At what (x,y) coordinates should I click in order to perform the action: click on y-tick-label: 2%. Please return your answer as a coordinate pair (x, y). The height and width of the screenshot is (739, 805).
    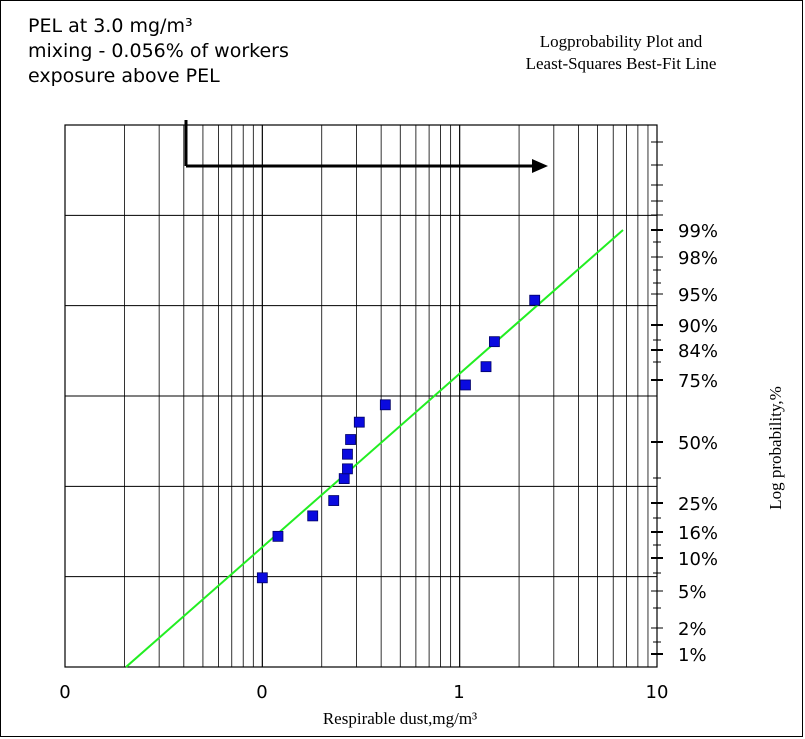
    Looking at the image, I should click on (692, 629).